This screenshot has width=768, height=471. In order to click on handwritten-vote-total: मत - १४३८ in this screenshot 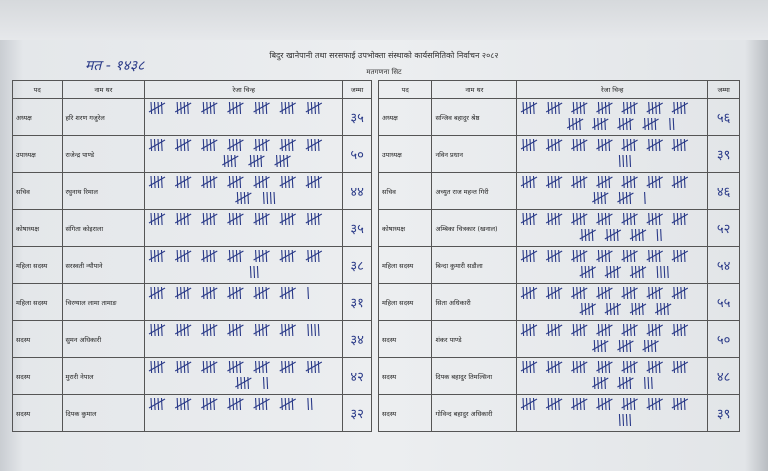, I will do `click(115, 66)`.